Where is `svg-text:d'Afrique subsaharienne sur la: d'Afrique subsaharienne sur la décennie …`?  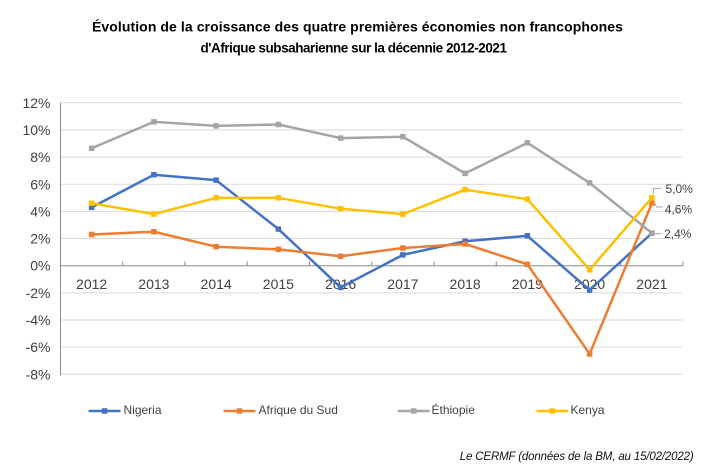 svg-text:d'Afrique subsaharienne sur la: d'Afrique subsaharienne sur la décennie … is located at coordinates (353, 48).